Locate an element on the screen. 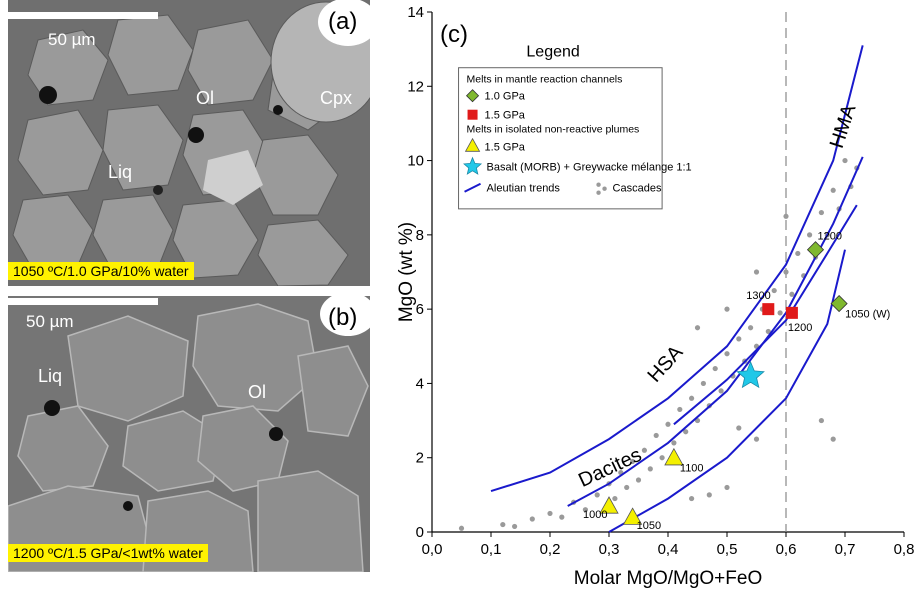 This screenshot has width=916, height=592. y-axis-label: MgO (wt %) is located at coordinates (407, 272).